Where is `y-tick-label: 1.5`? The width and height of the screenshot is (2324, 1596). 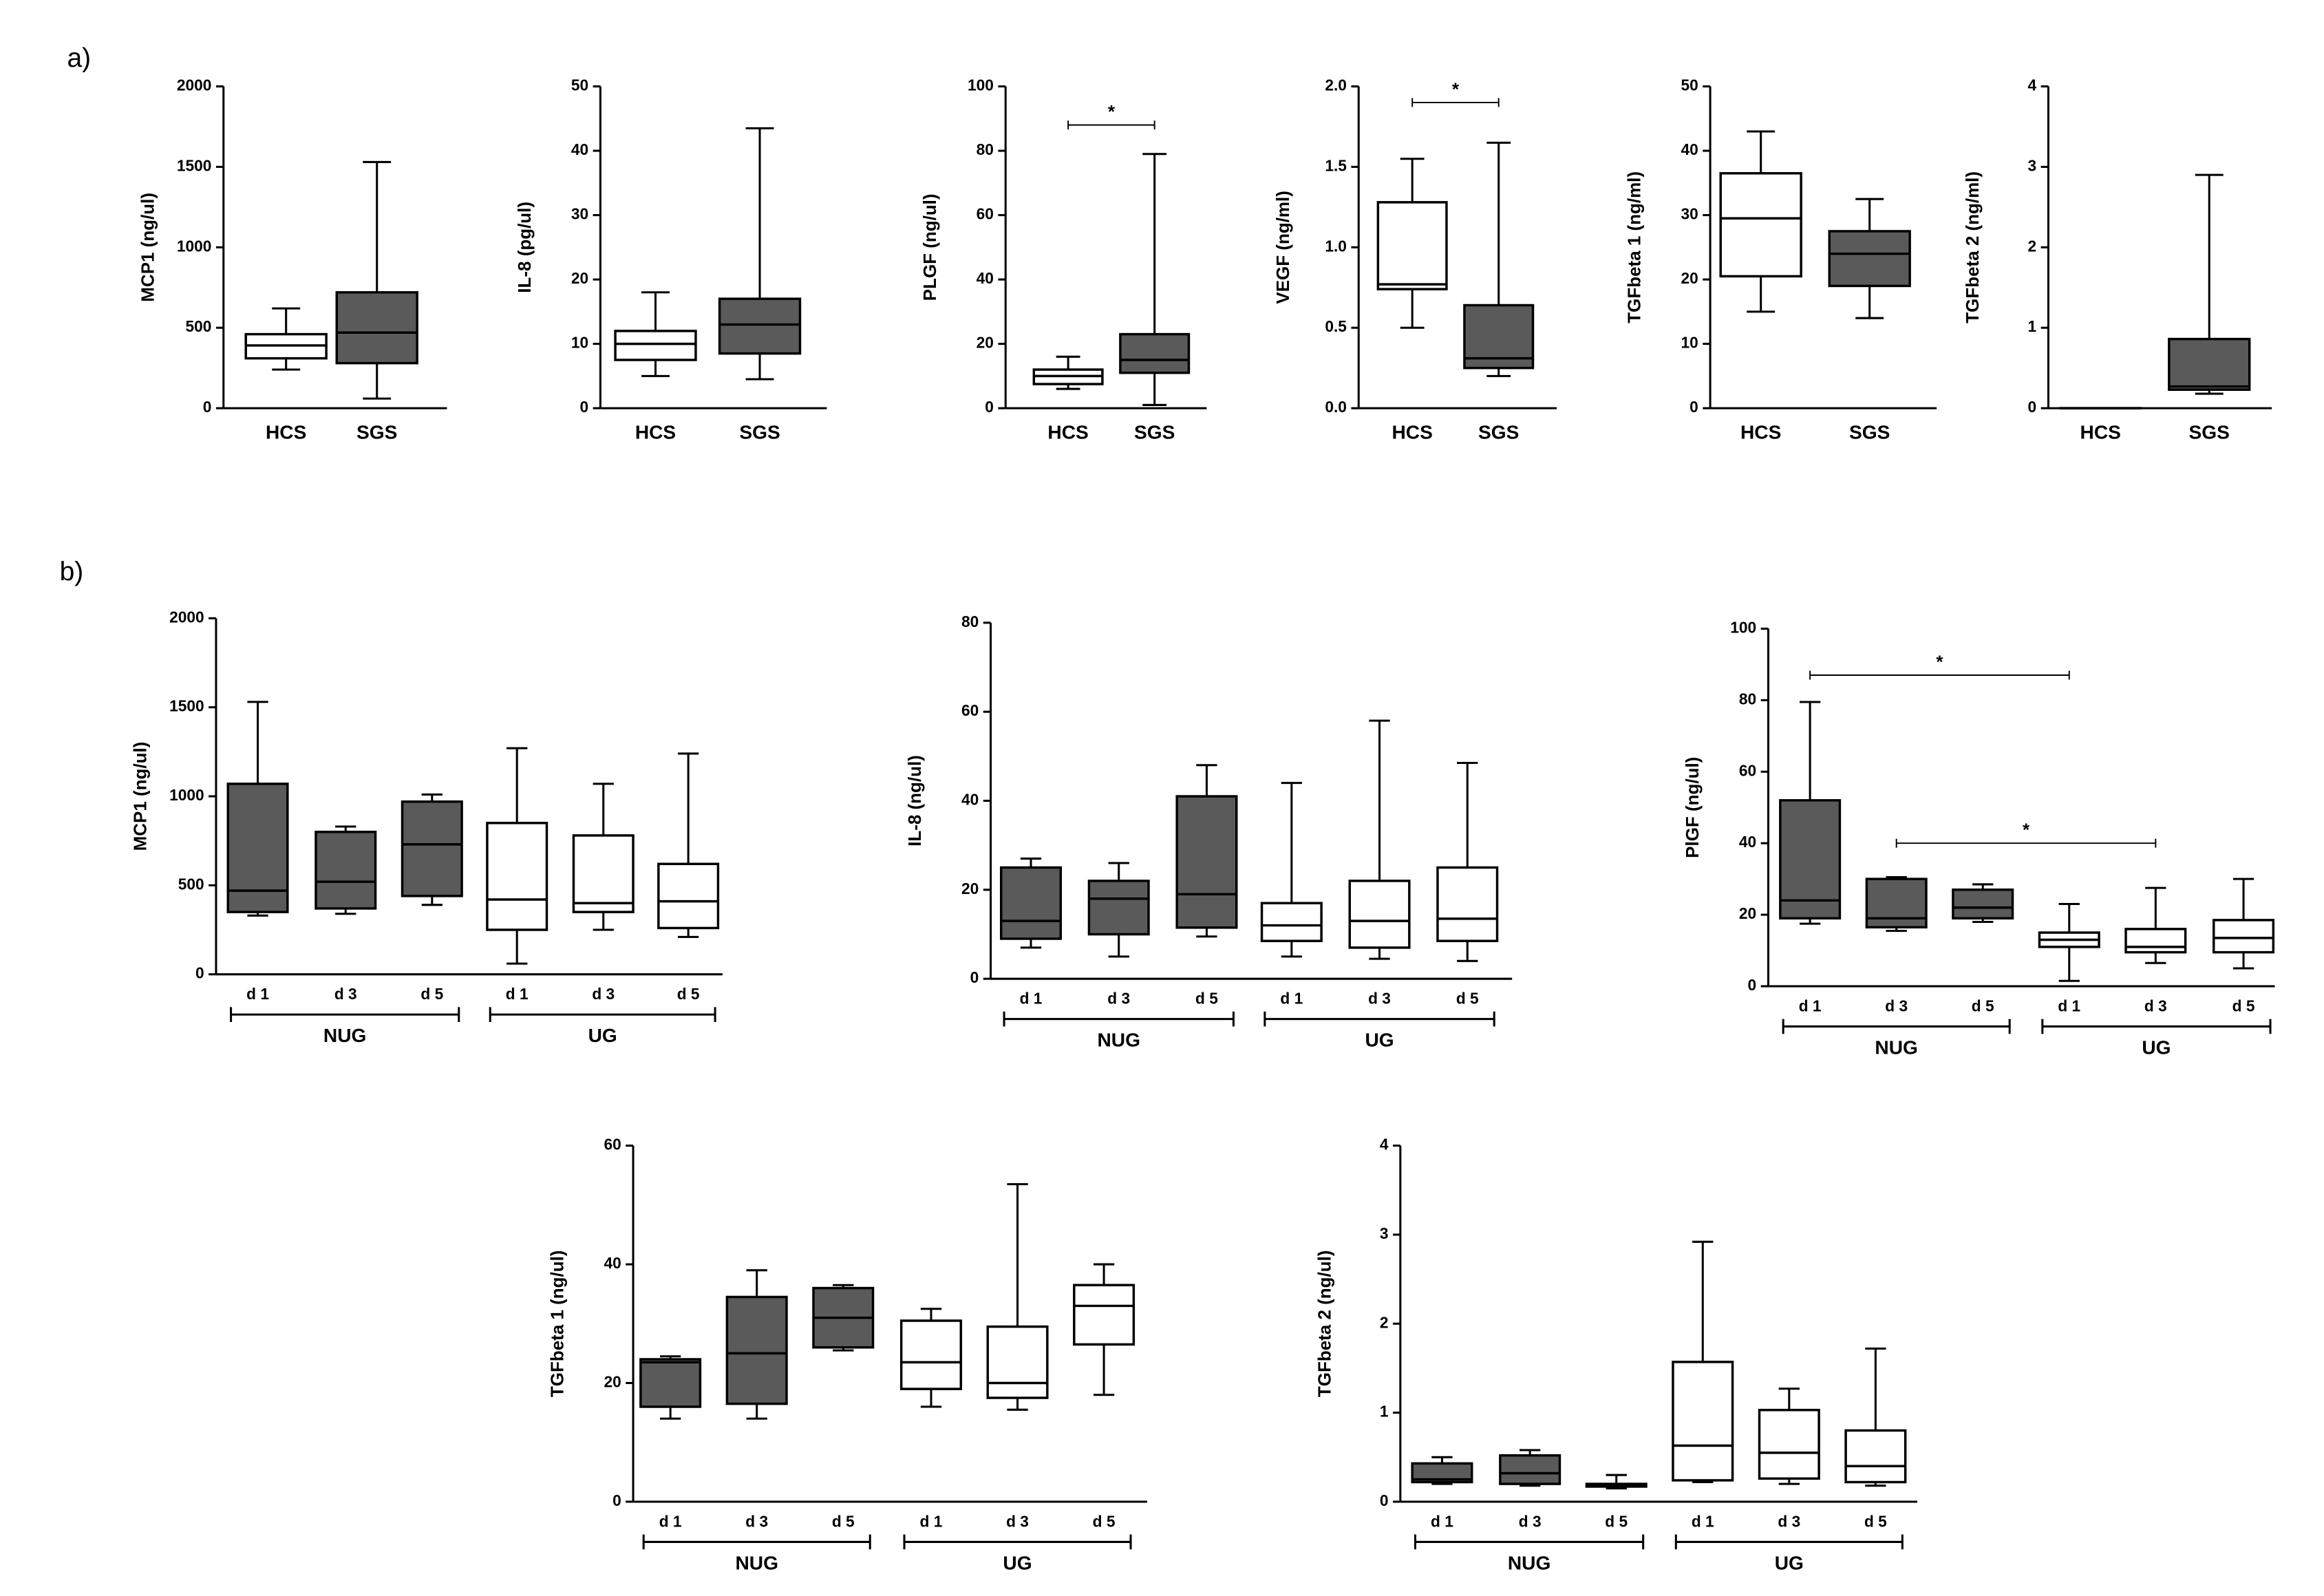 y-tick-label: 1.5 is located at coordinates (1336, 165).